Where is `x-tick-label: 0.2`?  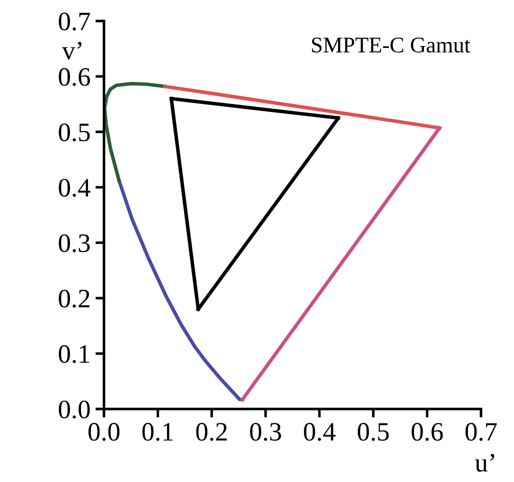
x-tick-label: 0.2 is located at coordinates (211, 431).